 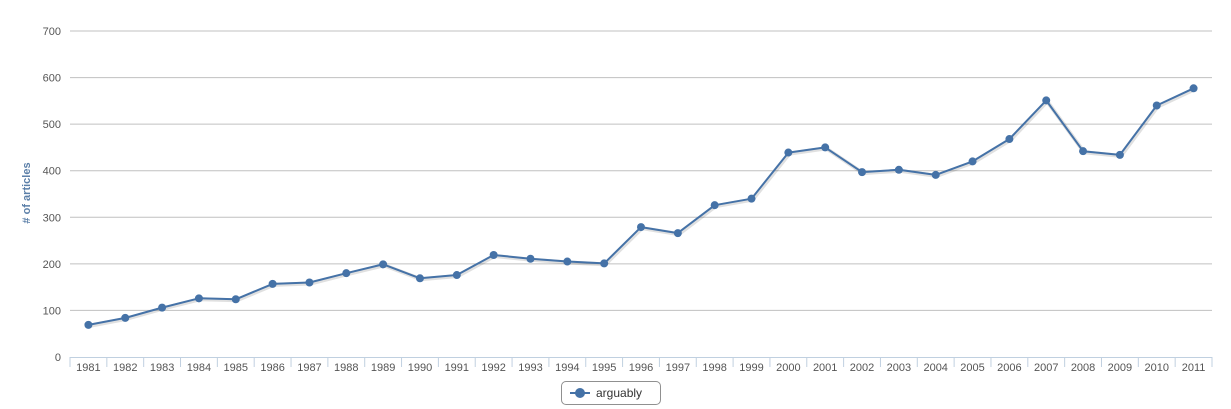 I want to click on y-axis-label: # of articles, so click(x=27, y=192).